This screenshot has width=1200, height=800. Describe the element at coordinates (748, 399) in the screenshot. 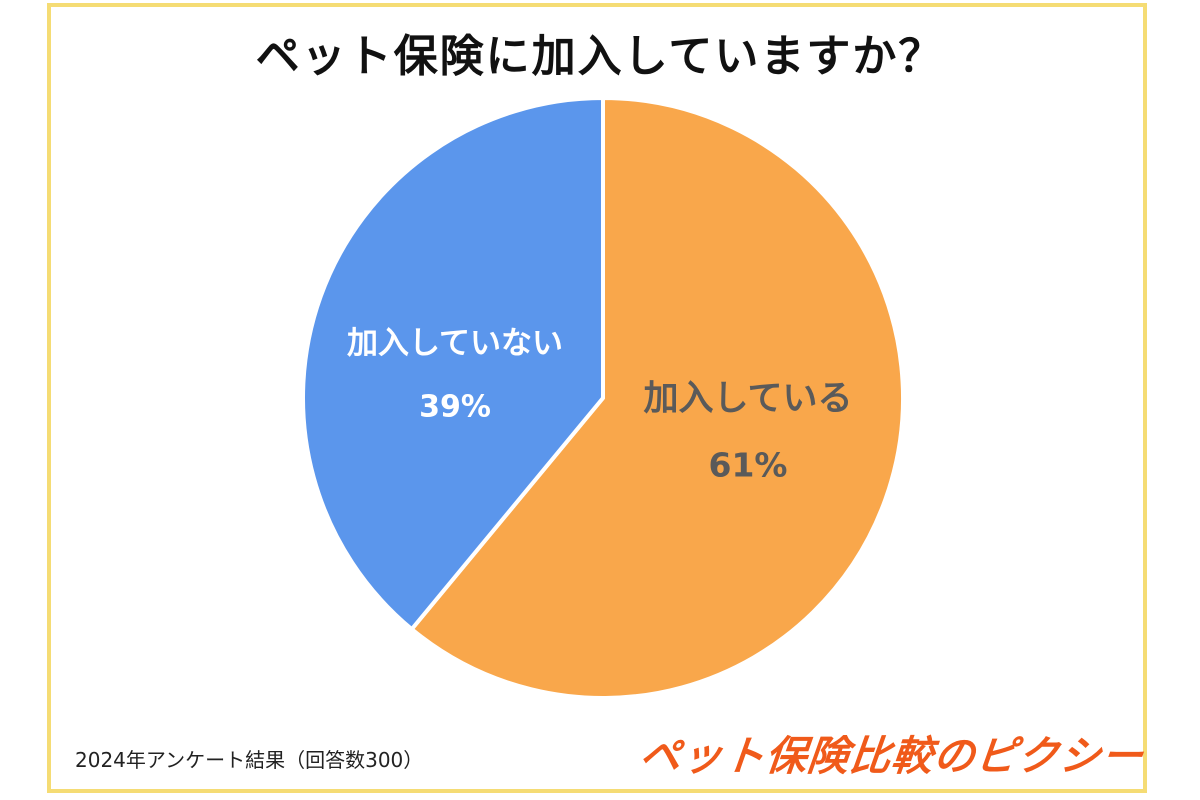

I see `slice-label-1: 加入している` at that location.